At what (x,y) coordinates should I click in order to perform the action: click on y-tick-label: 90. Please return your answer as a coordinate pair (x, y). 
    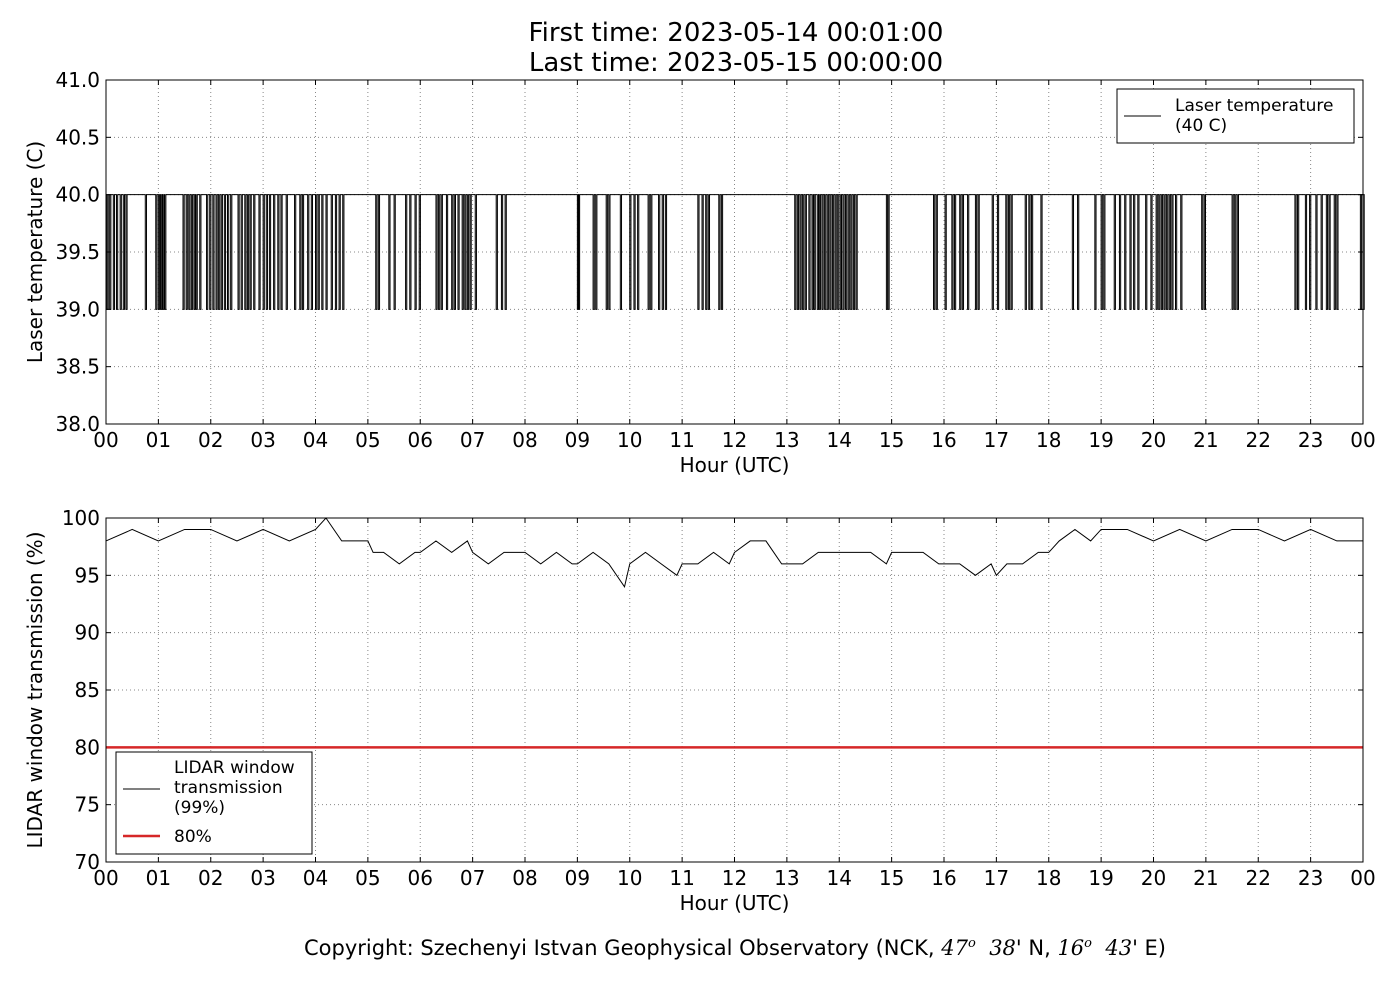
    Looking at the image, I should click on (87, 633).